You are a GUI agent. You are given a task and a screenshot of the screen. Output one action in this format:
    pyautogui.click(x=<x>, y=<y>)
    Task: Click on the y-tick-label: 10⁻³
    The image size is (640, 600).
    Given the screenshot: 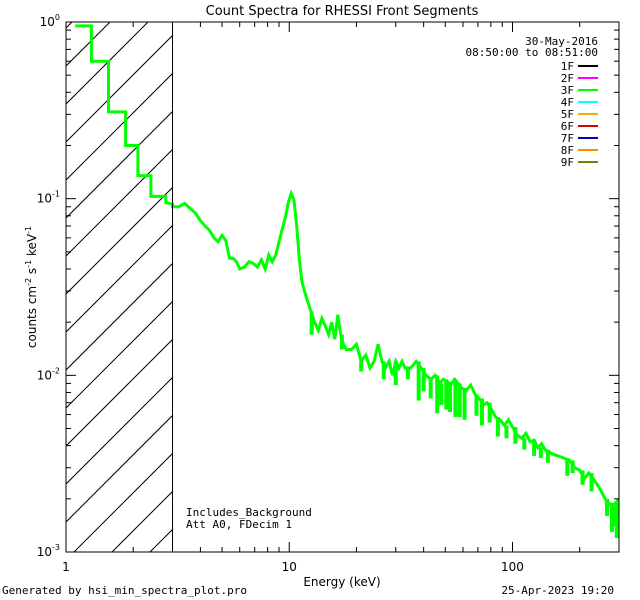 What is the action you would take?
    pyautogui.click(x=48, y=551)
    